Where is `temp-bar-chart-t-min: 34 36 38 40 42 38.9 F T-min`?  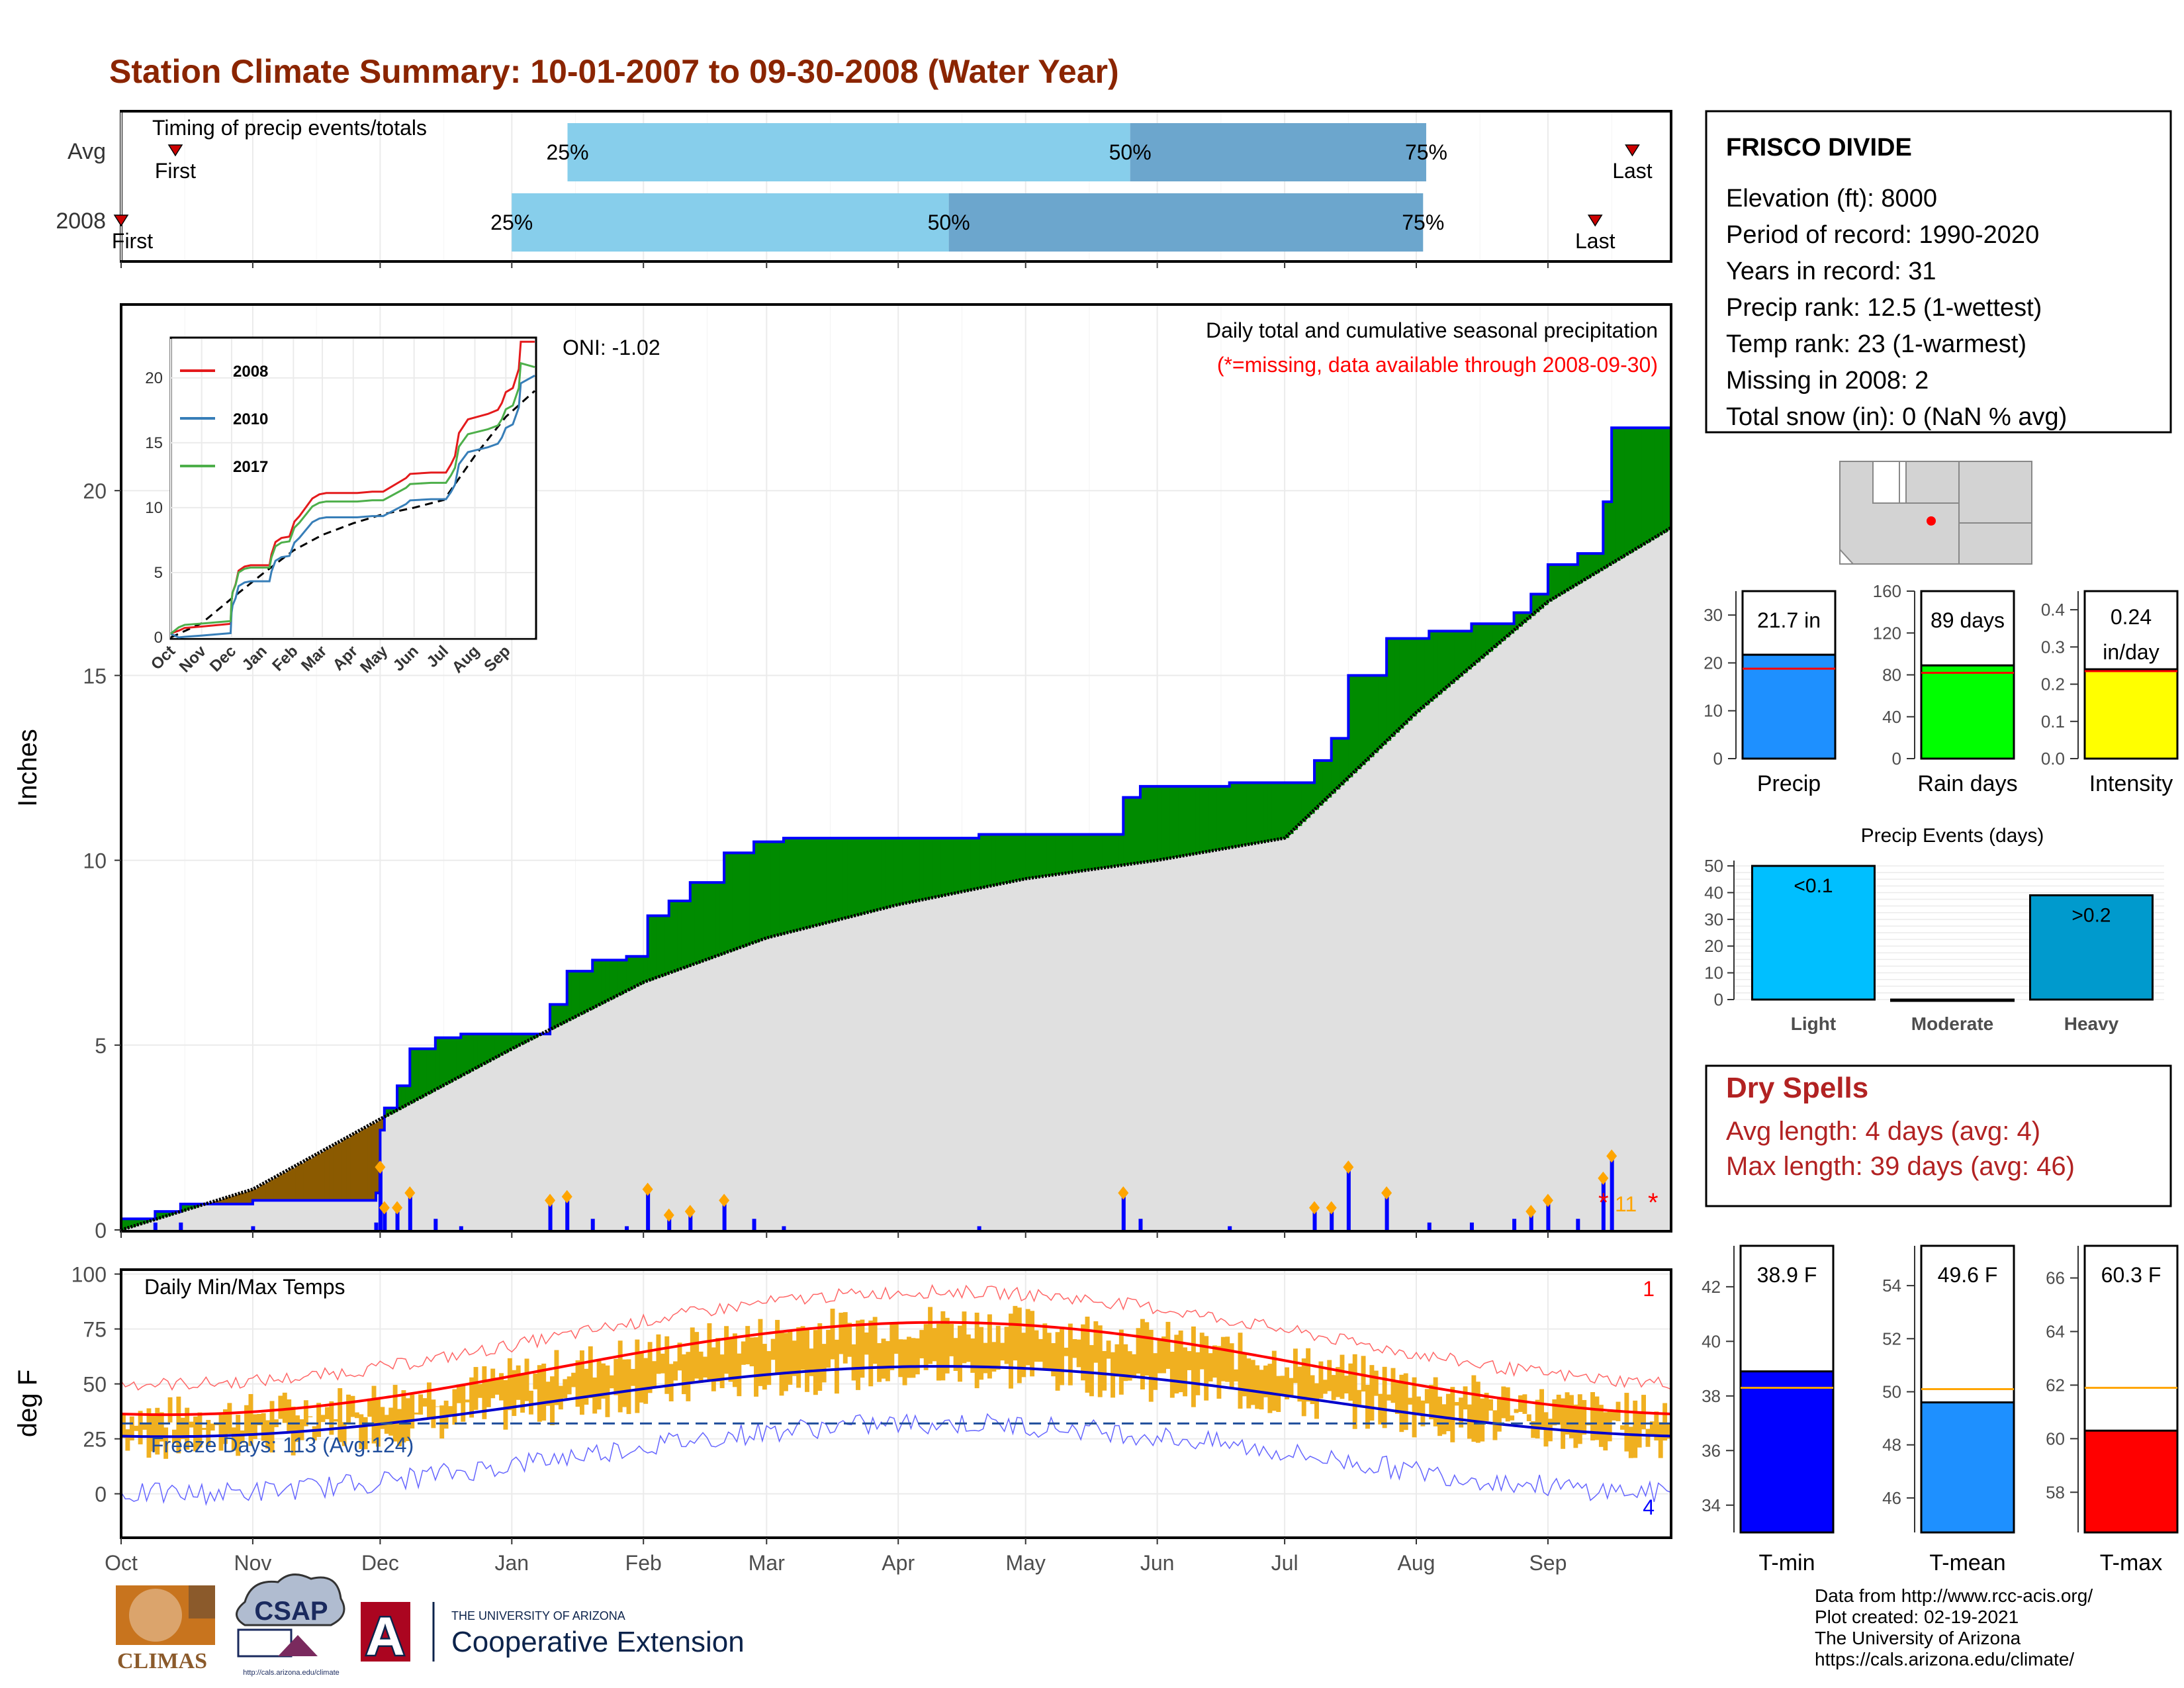
temp-bar-chart-t-min: 34 36 38 40 42 38.9 F T-min is located at coordinates (1769, 1409).